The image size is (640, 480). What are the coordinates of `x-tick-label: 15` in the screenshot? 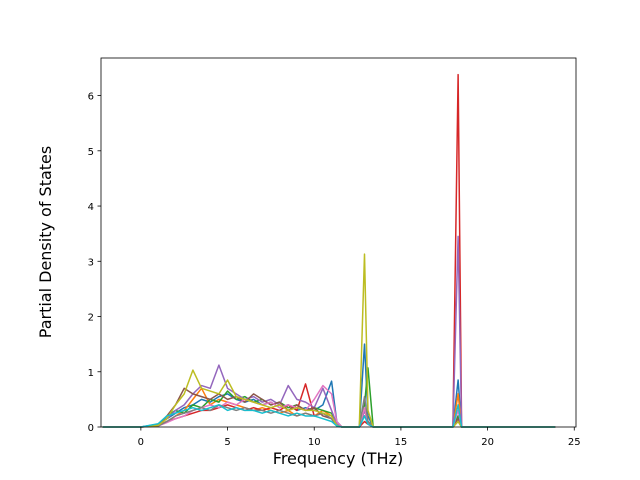 It's located at (401, 442).